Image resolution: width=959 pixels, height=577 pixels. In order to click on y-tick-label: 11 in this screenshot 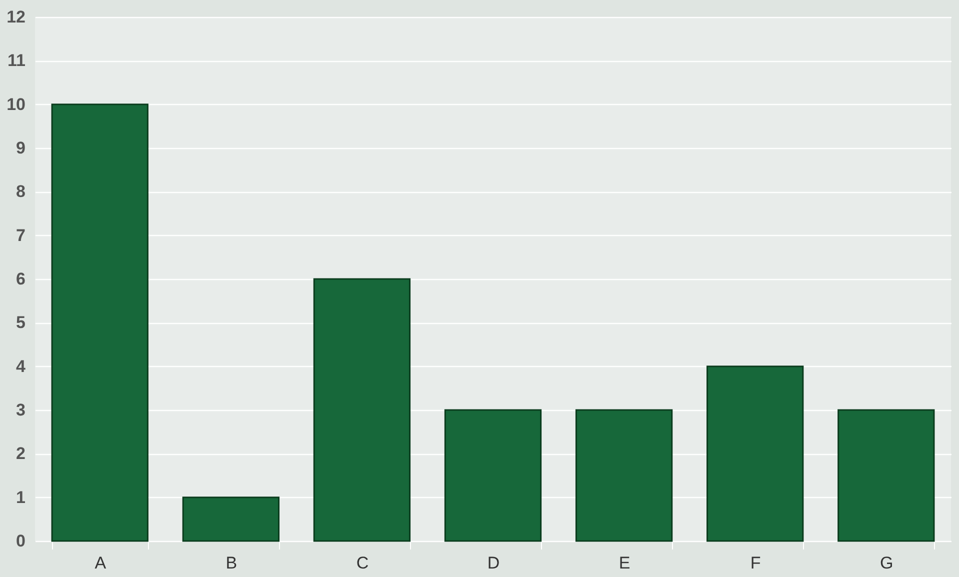, I will do `click(17, 60)`.